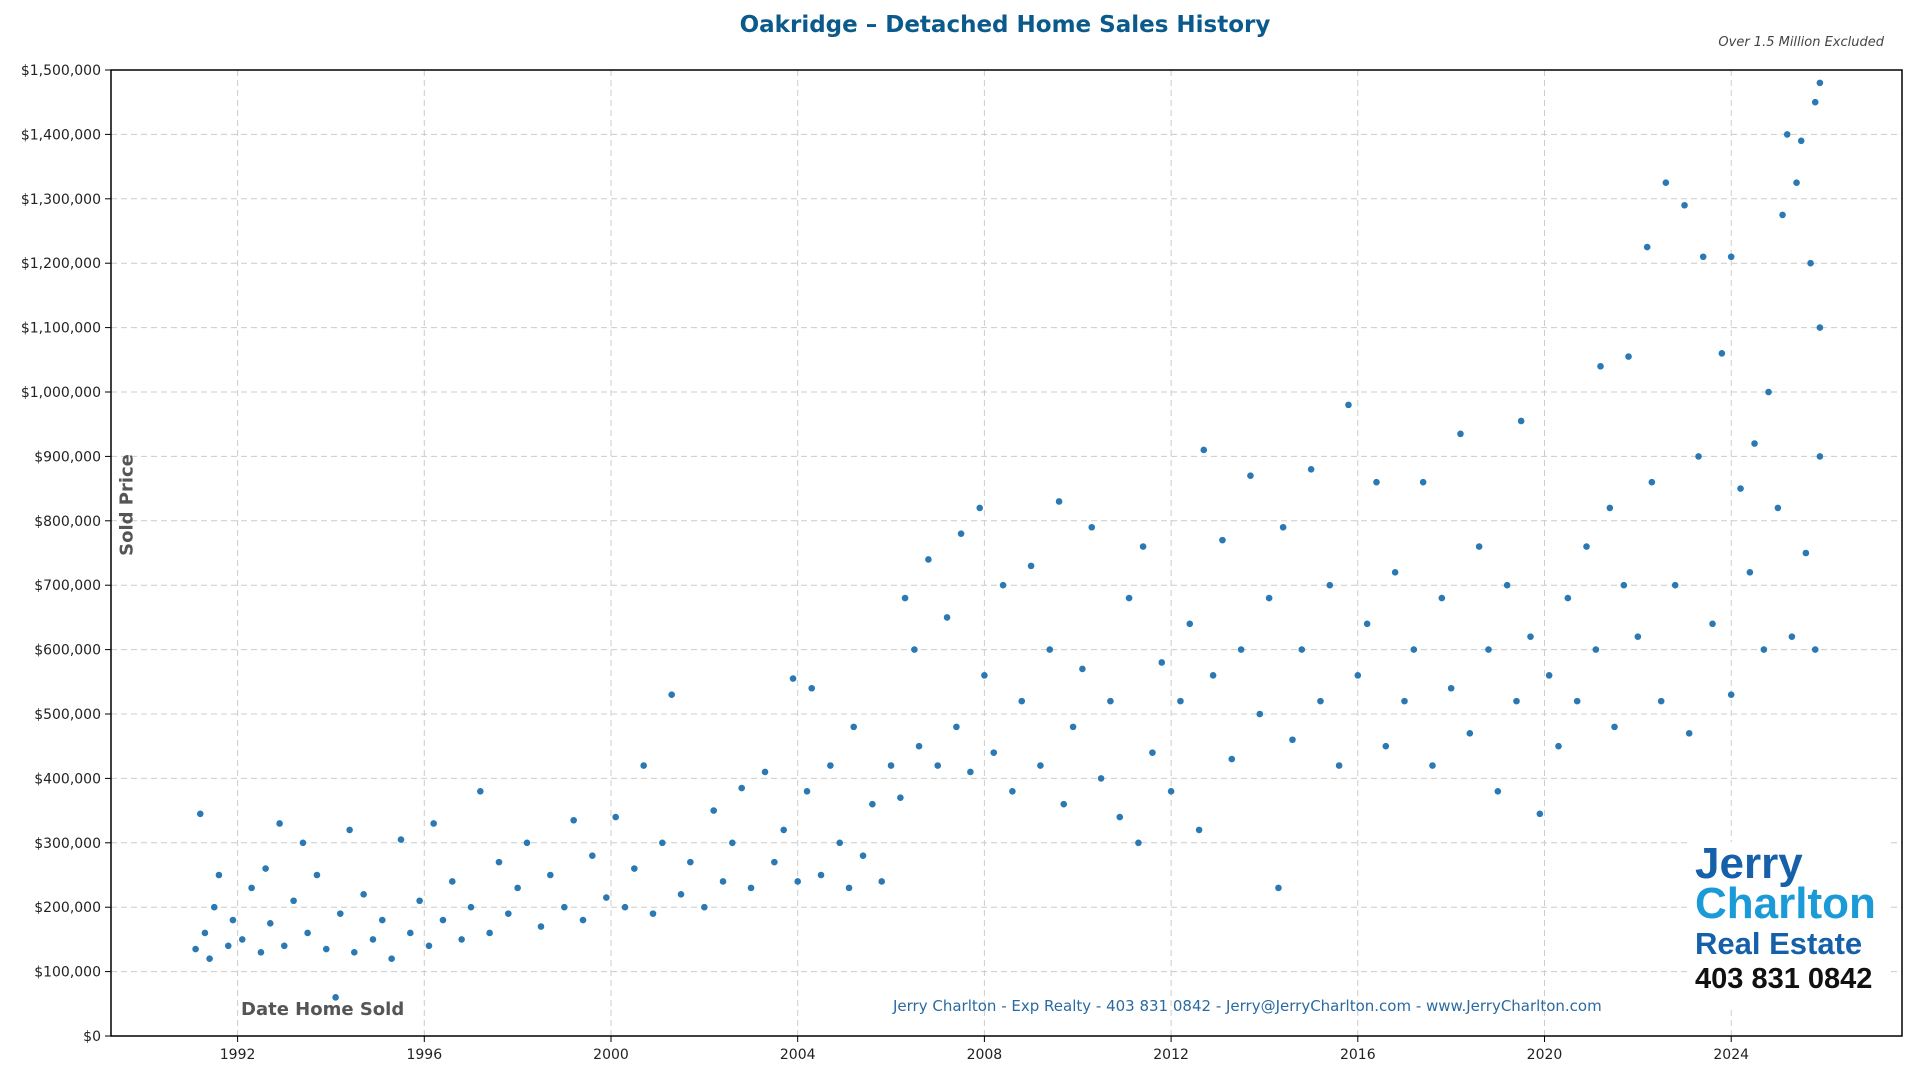  Describe the element at coordinates (424, 1055) in the screenshot. I see `x-tick-label: 1996` at that location.